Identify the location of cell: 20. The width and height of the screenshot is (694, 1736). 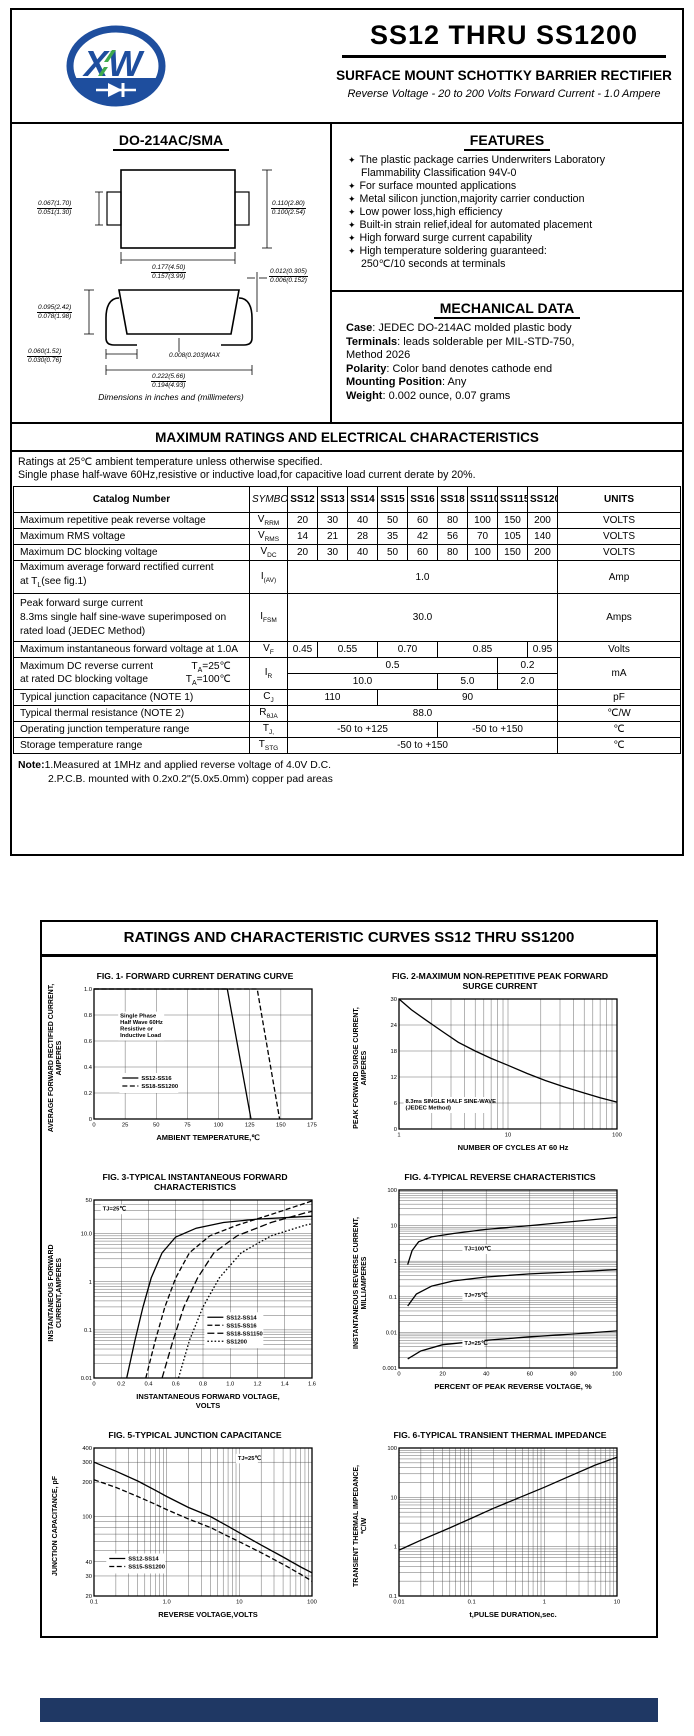
(302, 520).